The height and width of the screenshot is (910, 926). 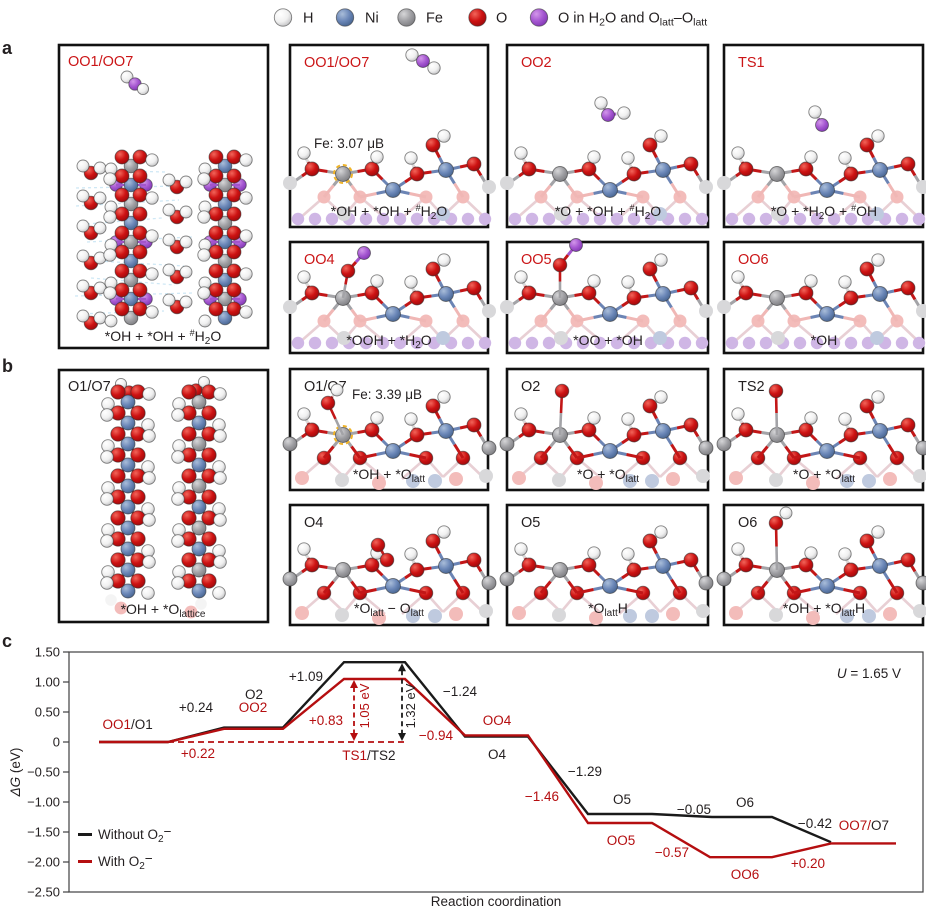 I want to click on svg-text: −0.50, so click(x=43, y=772).